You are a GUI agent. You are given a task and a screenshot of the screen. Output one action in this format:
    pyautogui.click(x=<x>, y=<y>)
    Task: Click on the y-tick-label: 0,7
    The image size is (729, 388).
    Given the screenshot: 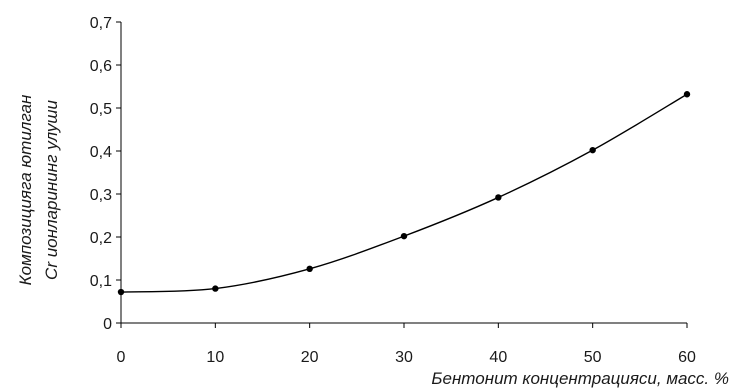 What is the action you would take?
    pyautogui.click(x=101, y=23)
    